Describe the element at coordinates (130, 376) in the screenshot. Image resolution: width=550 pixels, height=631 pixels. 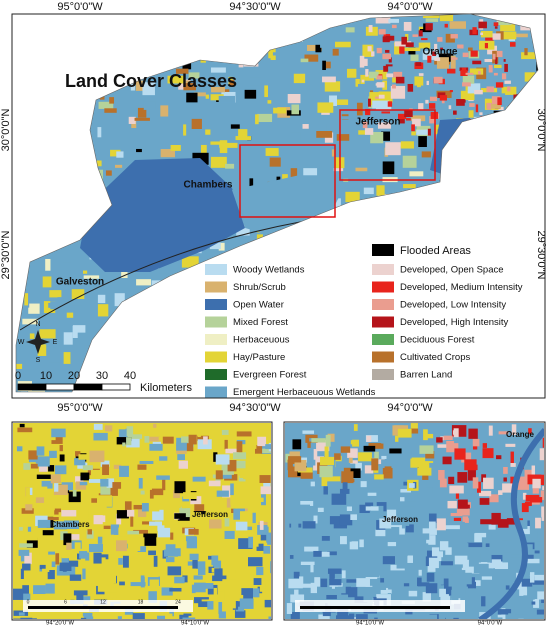
I see `scale-label: 40` at that location.